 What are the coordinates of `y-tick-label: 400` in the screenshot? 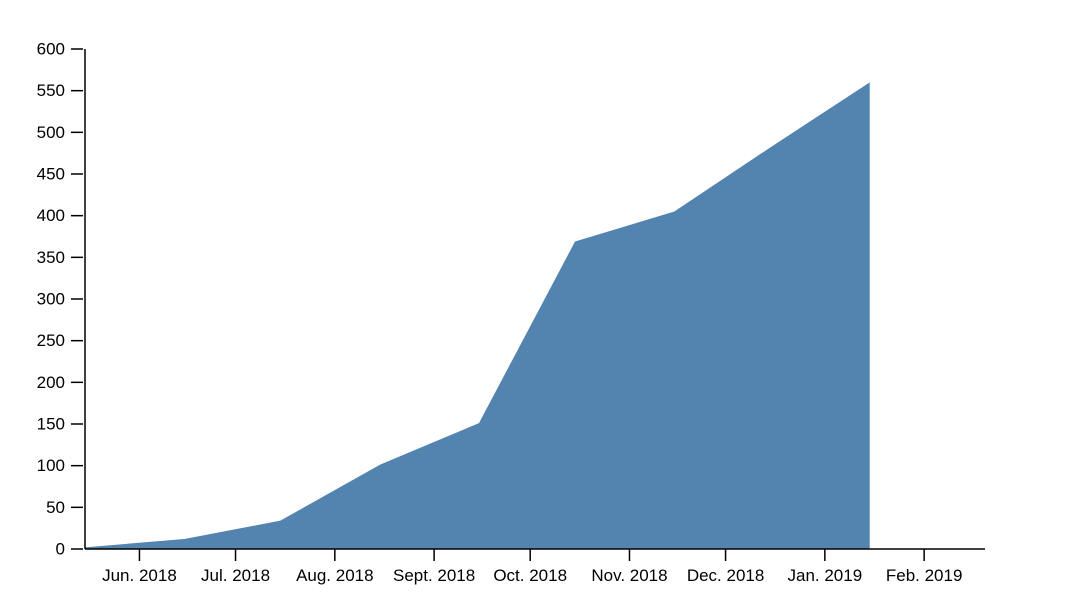 It's located at (51, 215).